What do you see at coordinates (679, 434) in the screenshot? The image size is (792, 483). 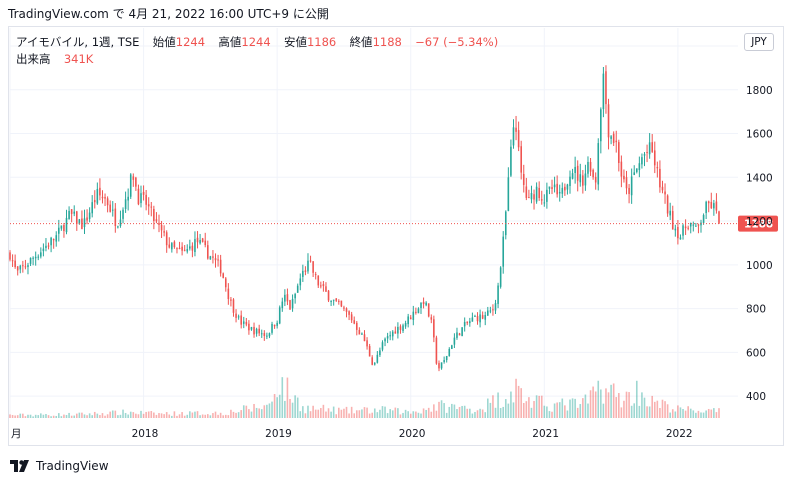 I see `x-tick-label: 2022` at bounding box center [679, 434].